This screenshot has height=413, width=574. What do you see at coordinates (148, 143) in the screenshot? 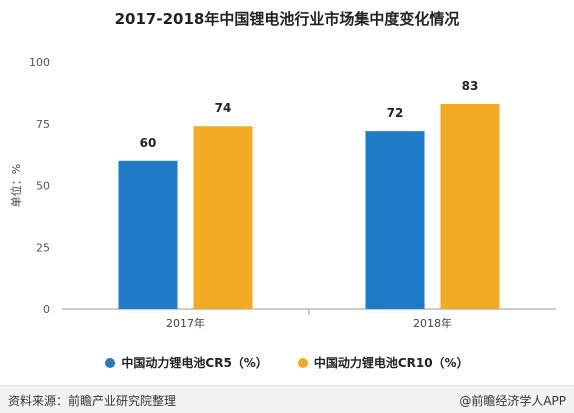
I see `data-label: 60` at bounding box center [148, 143].